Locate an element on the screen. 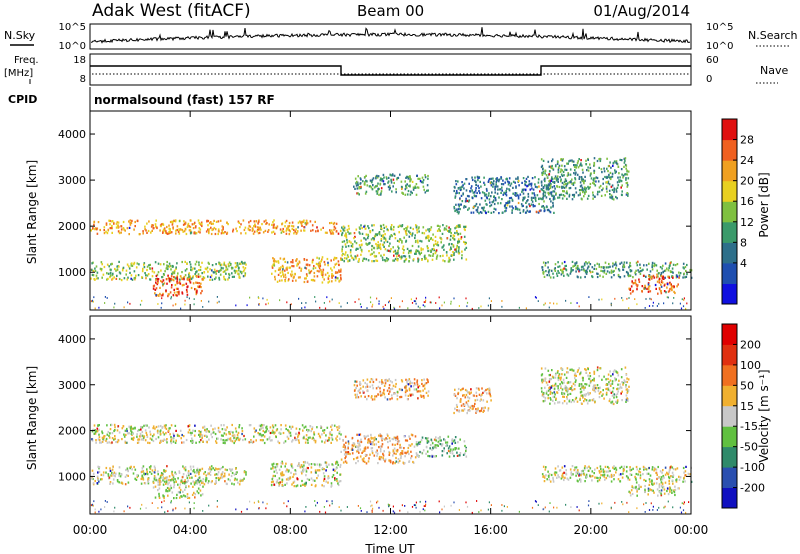 The height and width of the screenshot is (554, 800). colorbar-segment is located at coordinates (729, 150).